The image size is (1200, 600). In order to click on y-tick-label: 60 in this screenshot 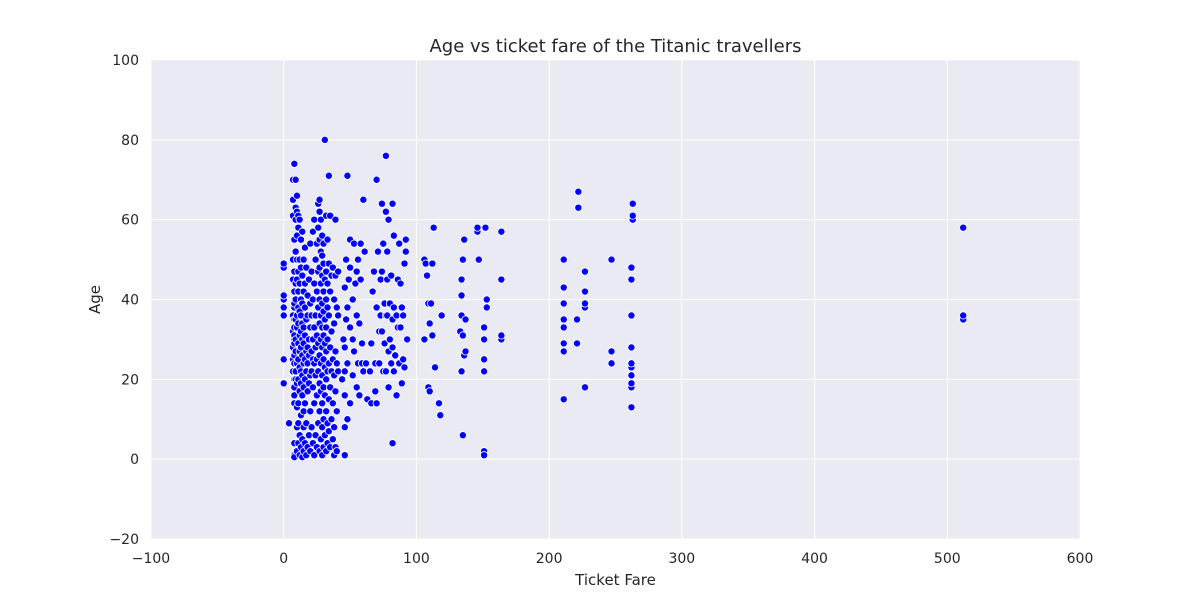, I will do `click(130, 221)`.